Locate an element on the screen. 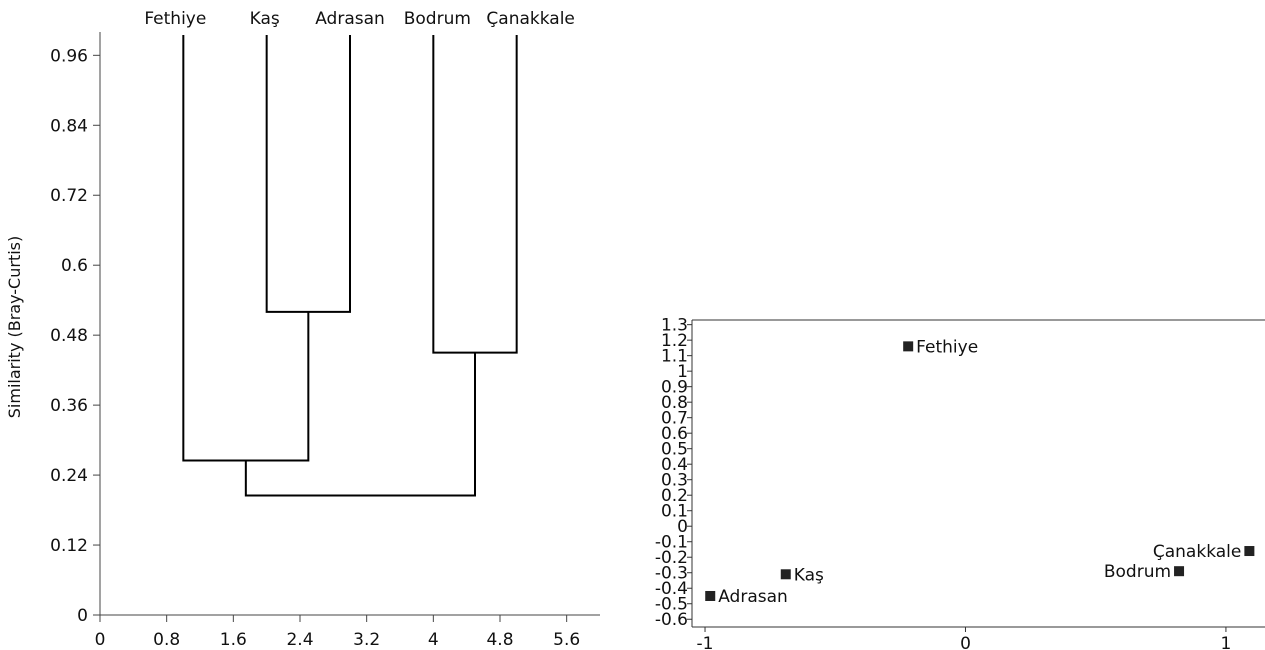 The width and height of the screenshot is (1265, 650). dendrogram-y-axis-label: Similarity (Bray-Curtis) is located at coordinates (14, 327).